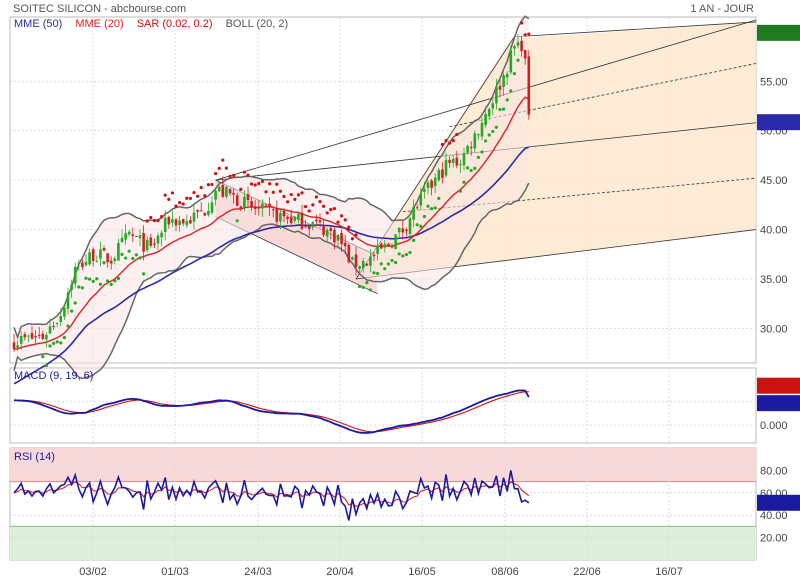 Image resolution: width=800 pixels, height=580 pixels. What do you see at coordinates (774, 231) in the screenshot?
I see `price-tick-label: 40.00` at bounding box center [774, 231].